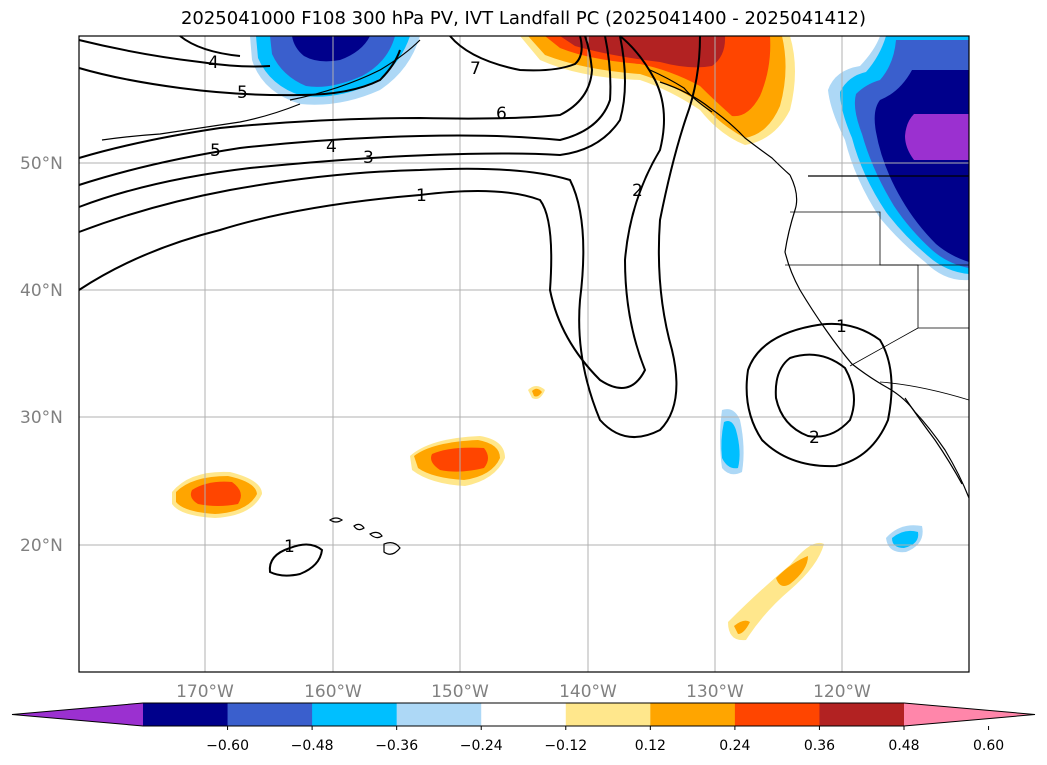  What do you see at coordinates (77, 714) in the screenshot?
I see `colorbar-extend-low` at bounding box center [77, 714].